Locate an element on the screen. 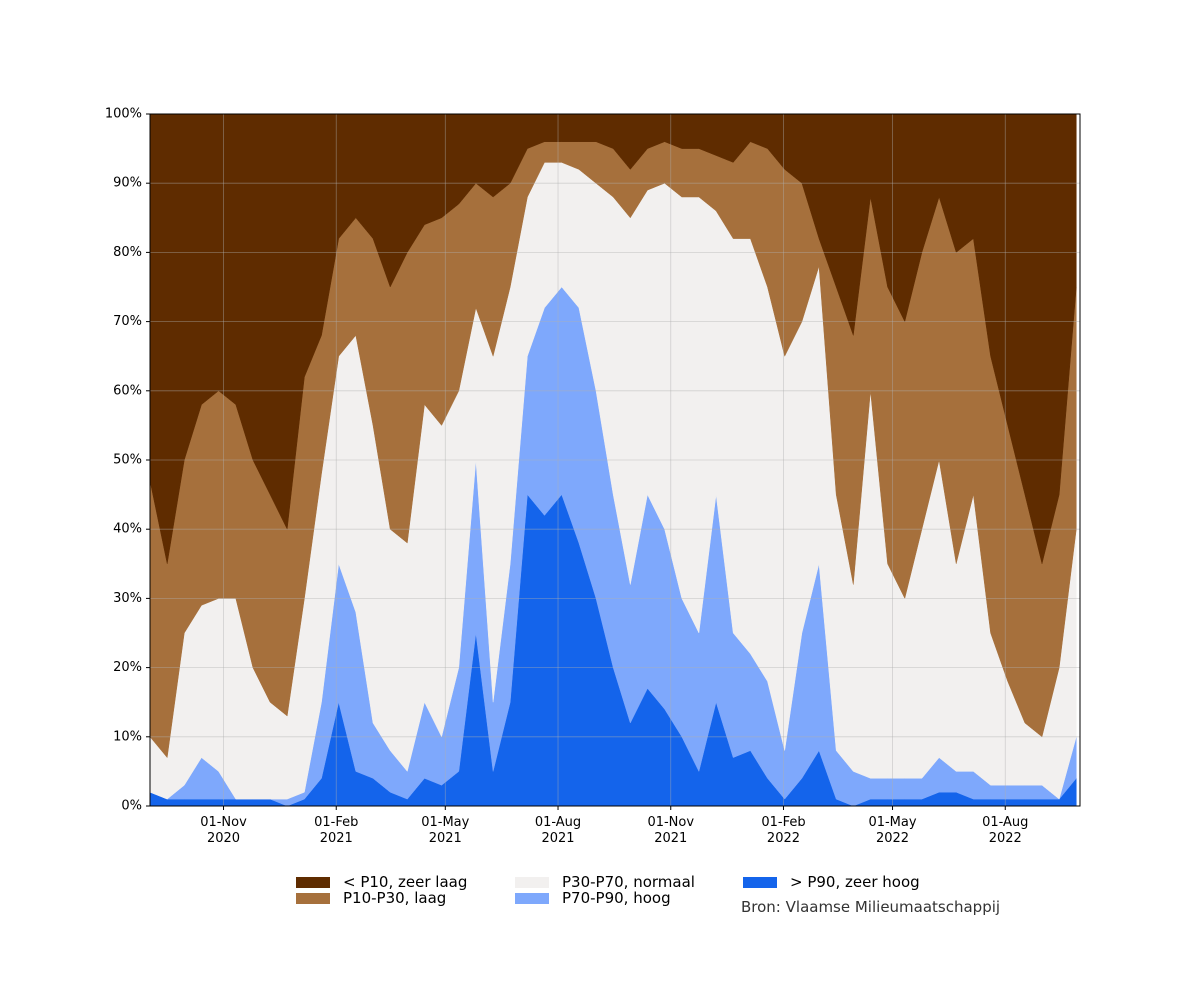 This screenshot has height=1000, width=1200. legend-label: < P10, zeer laag is located at coordinates (405, 882).